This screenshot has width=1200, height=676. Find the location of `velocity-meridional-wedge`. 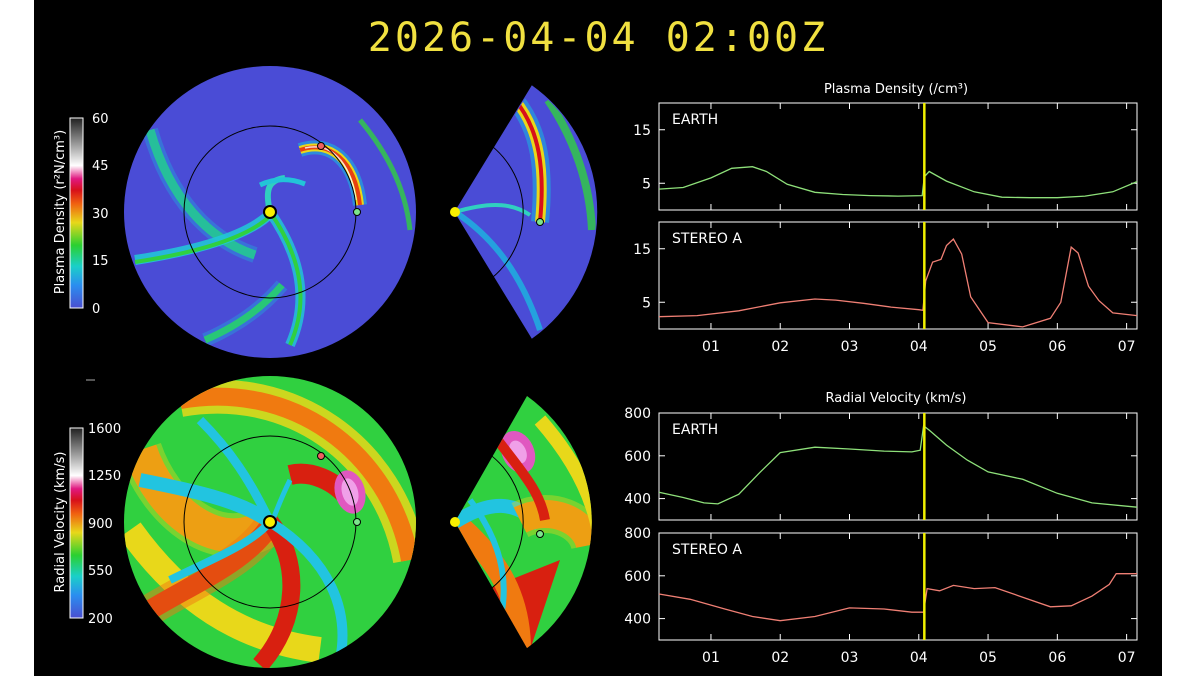

velocity-meridional-wedge is located at coordinates (521, 522).